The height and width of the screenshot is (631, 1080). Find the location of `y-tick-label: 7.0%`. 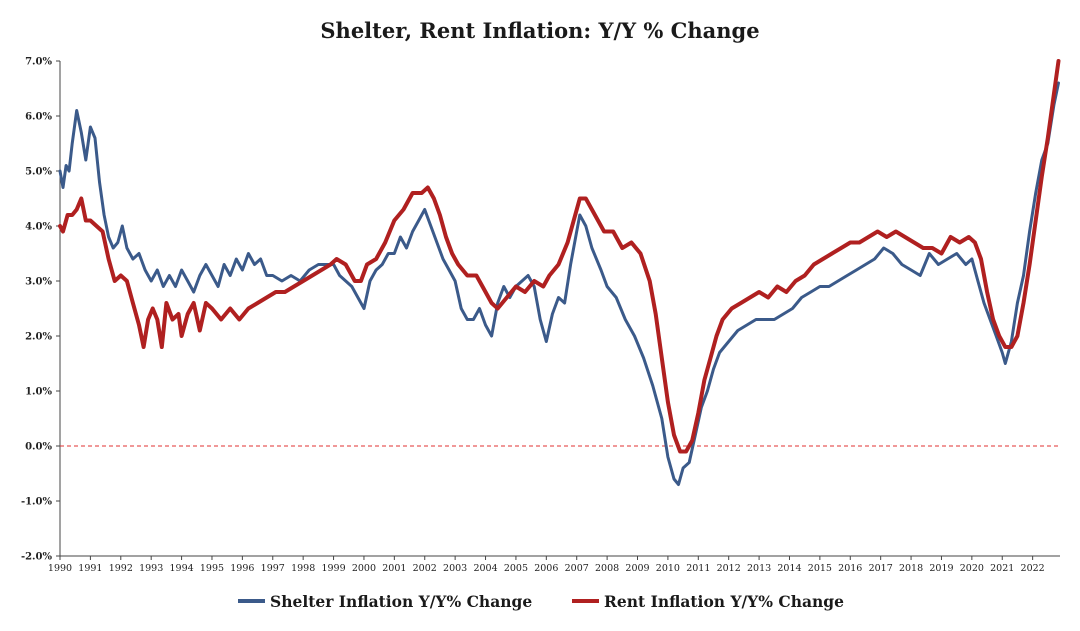

y-tick-label: 7.0% is located at coordinates (38, 62).